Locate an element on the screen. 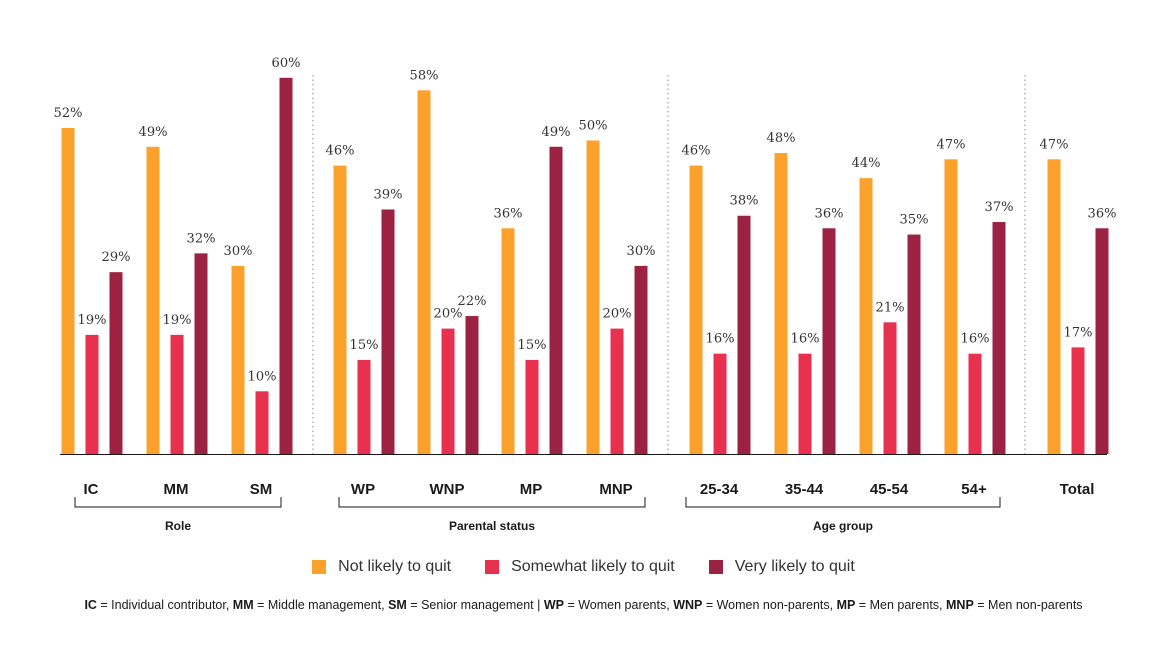  bar-mp-somewhat-likely-to-quit is located at coordinates (532, 406).